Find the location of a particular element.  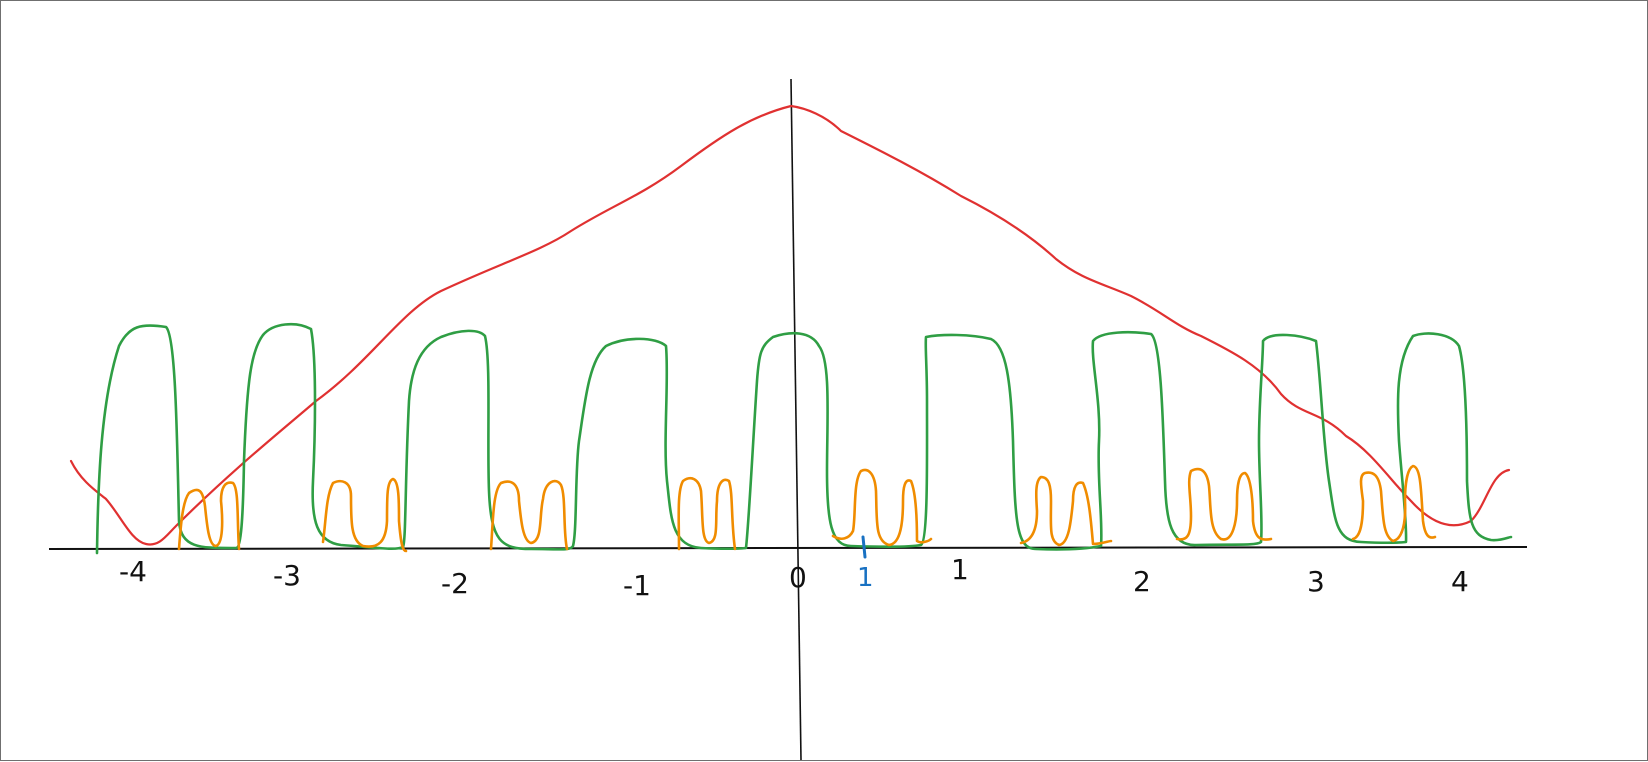

x-axis is located at coordinates (788, 548).